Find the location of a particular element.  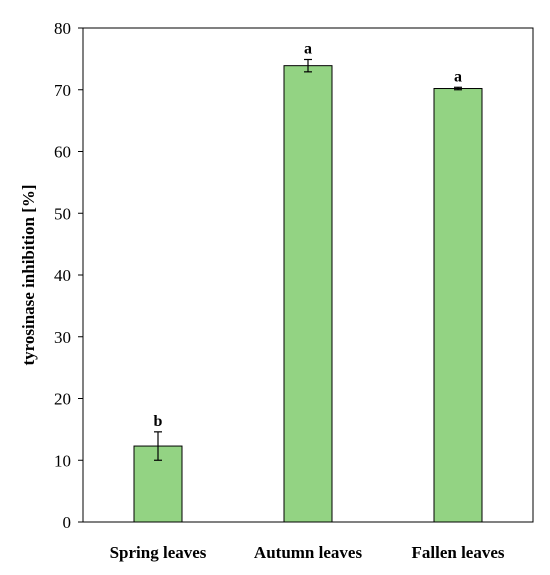

y-tick-label: 10 is located at coordinates (62, 460).